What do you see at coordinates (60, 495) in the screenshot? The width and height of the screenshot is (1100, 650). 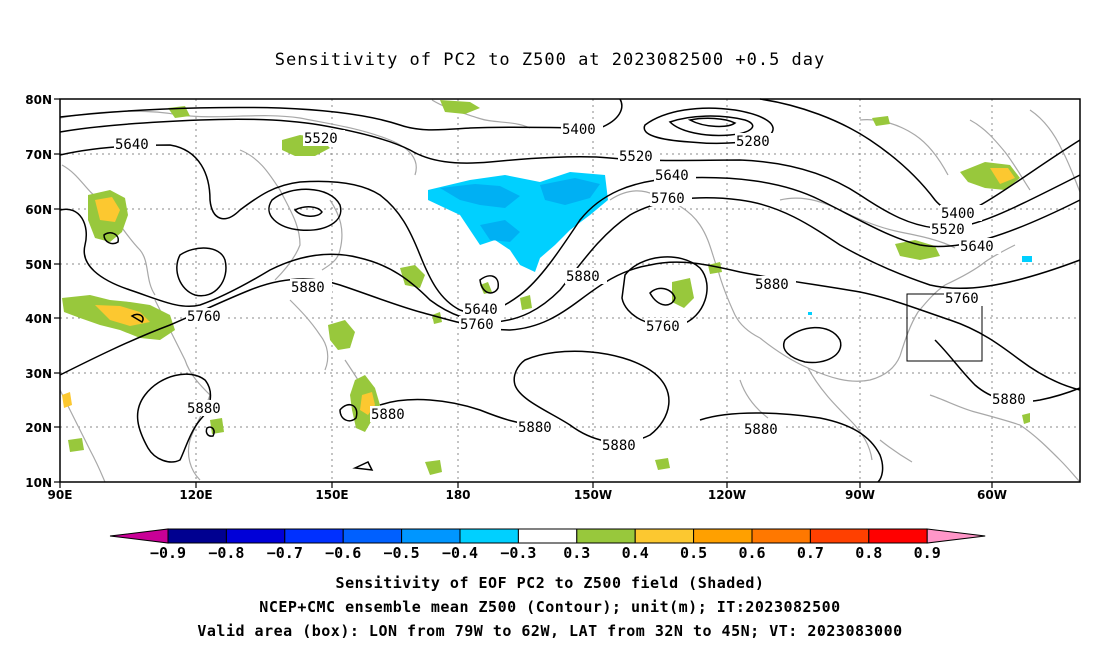 I see `lon-tick: 90E` at bounding box center [60, 495].